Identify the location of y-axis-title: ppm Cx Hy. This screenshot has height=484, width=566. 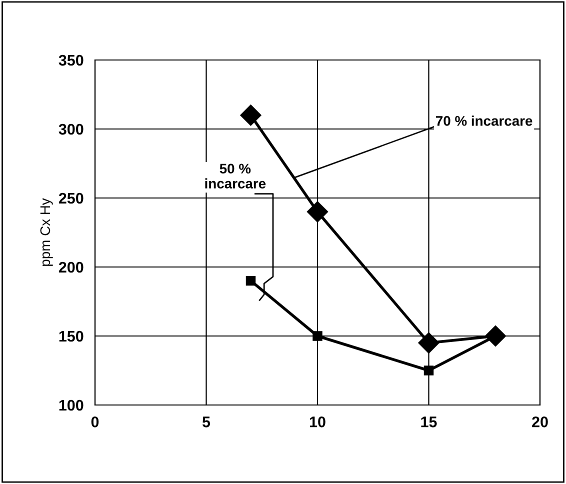
(46, 232).